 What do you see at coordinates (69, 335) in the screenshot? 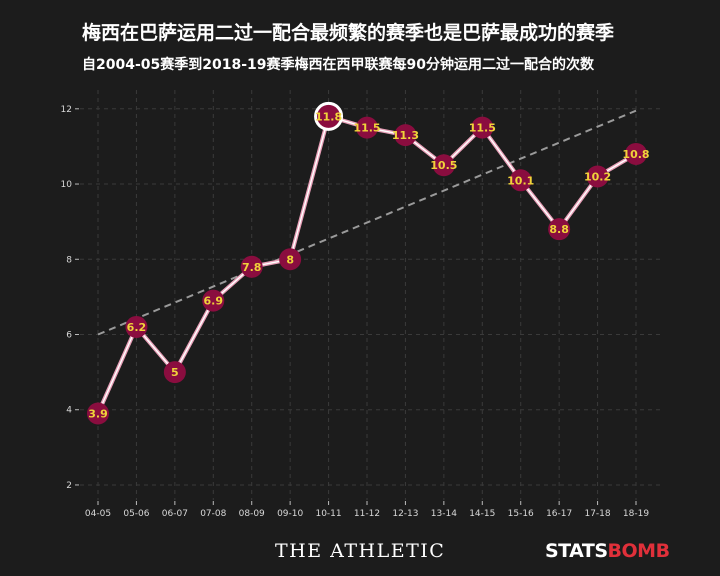
I see `y-tick-label: 6` at bounding box center [69, 335].